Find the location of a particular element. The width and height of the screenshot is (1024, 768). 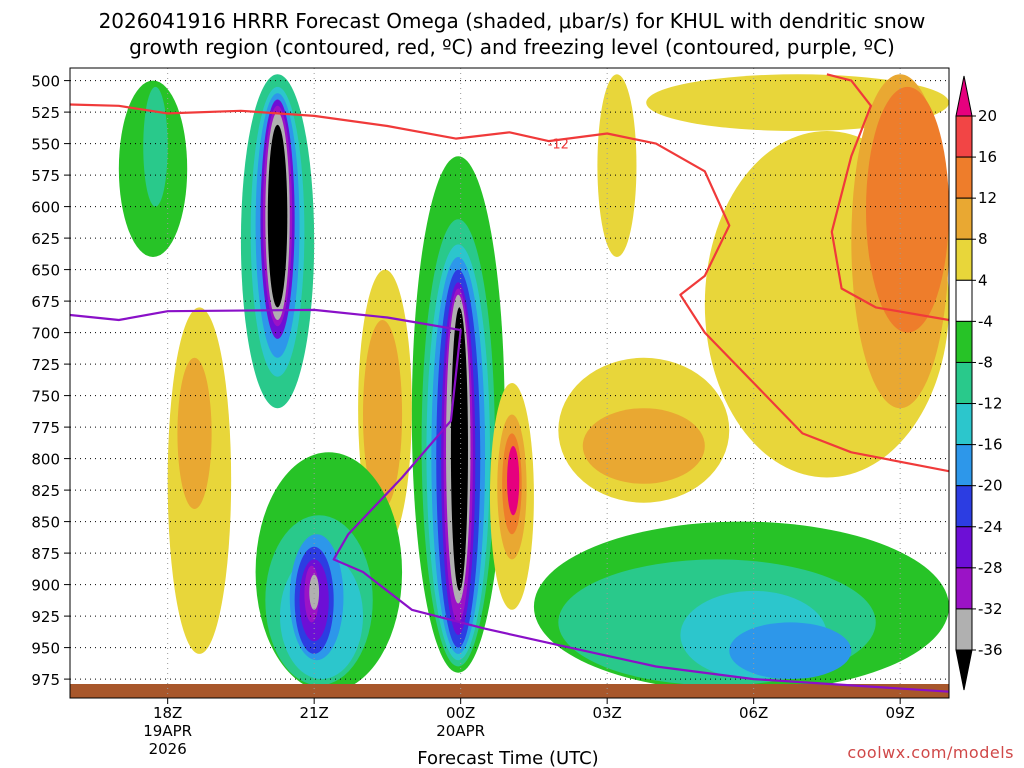

x-tick-label-00Z: 00Z is located at coordinates (460, 713).